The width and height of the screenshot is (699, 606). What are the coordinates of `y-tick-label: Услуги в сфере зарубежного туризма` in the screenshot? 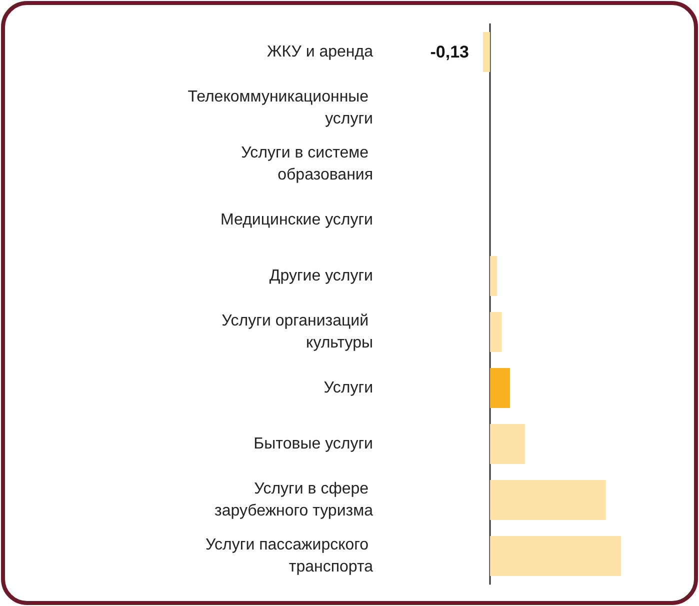 It's located at (294, 500).